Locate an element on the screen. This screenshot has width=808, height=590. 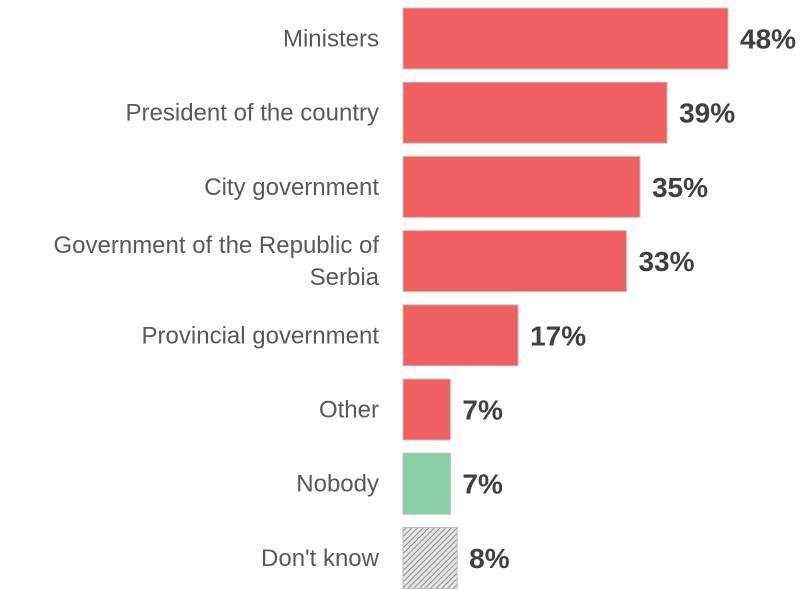
category-label-provincial-government: Provincial government is located at coordinates (261, 335).